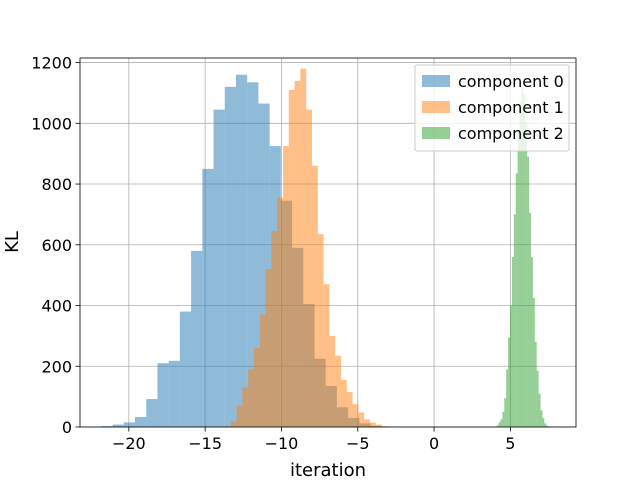 The width and height of the screenshot is (640, 480). I want to click on y-tick-label-0: 0, so click(67, 427).